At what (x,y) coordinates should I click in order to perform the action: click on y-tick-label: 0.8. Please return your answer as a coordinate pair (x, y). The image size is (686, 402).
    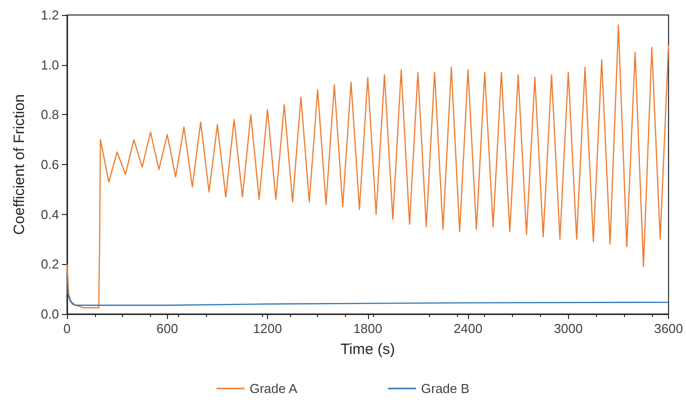
    Looking at the image, I should click on (49, 114).